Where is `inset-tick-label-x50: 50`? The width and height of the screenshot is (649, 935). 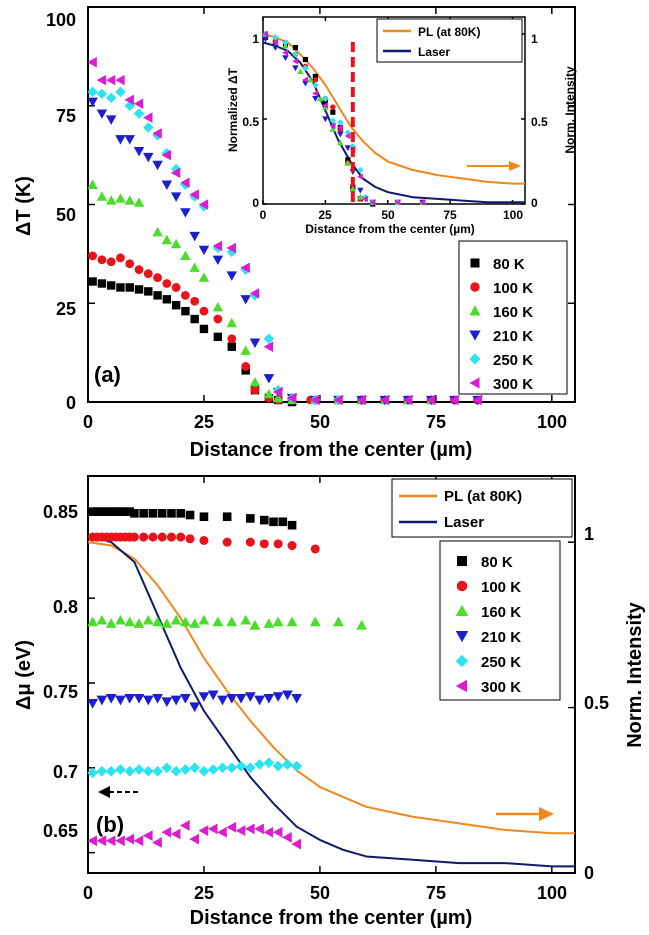
inset-tick-label-x50: 50 is located at coordinates (388, 215).